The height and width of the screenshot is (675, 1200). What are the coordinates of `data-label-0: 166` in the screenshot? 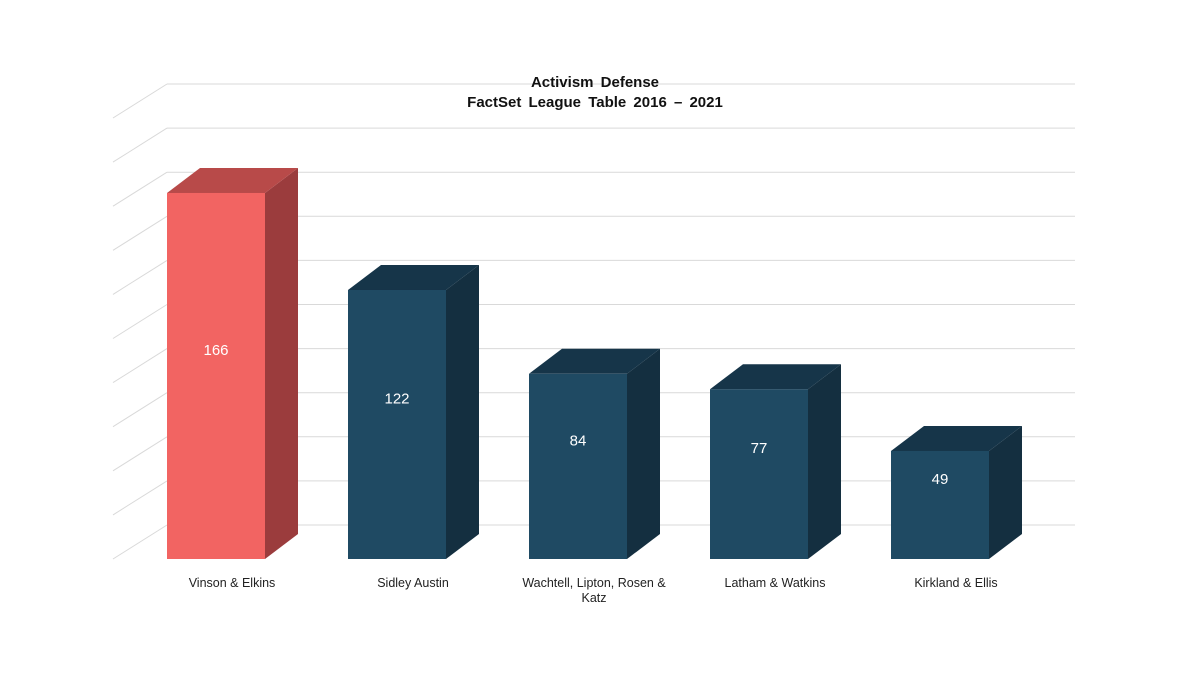 It's located at (215, 350).